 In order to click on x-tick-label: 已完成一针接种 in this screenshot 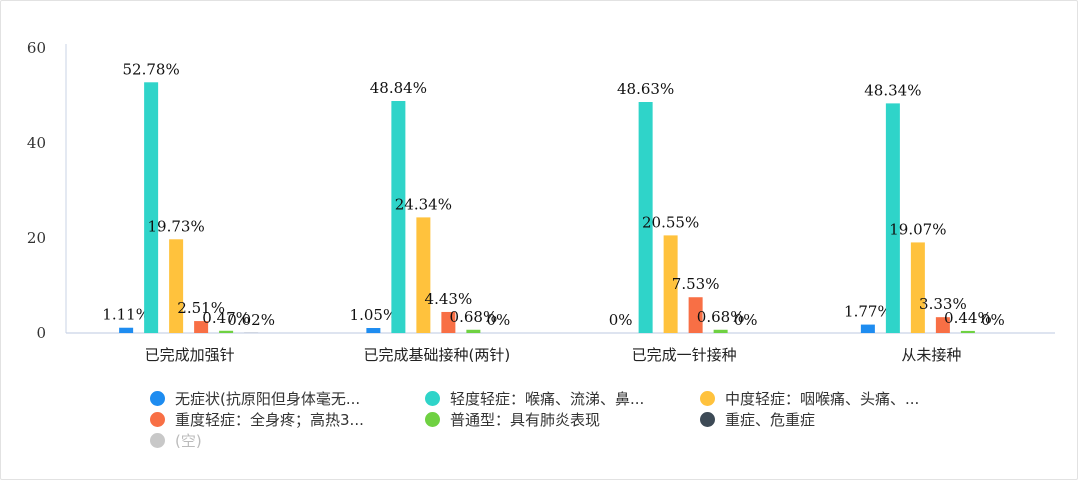, I will do `click(684, 355)`.